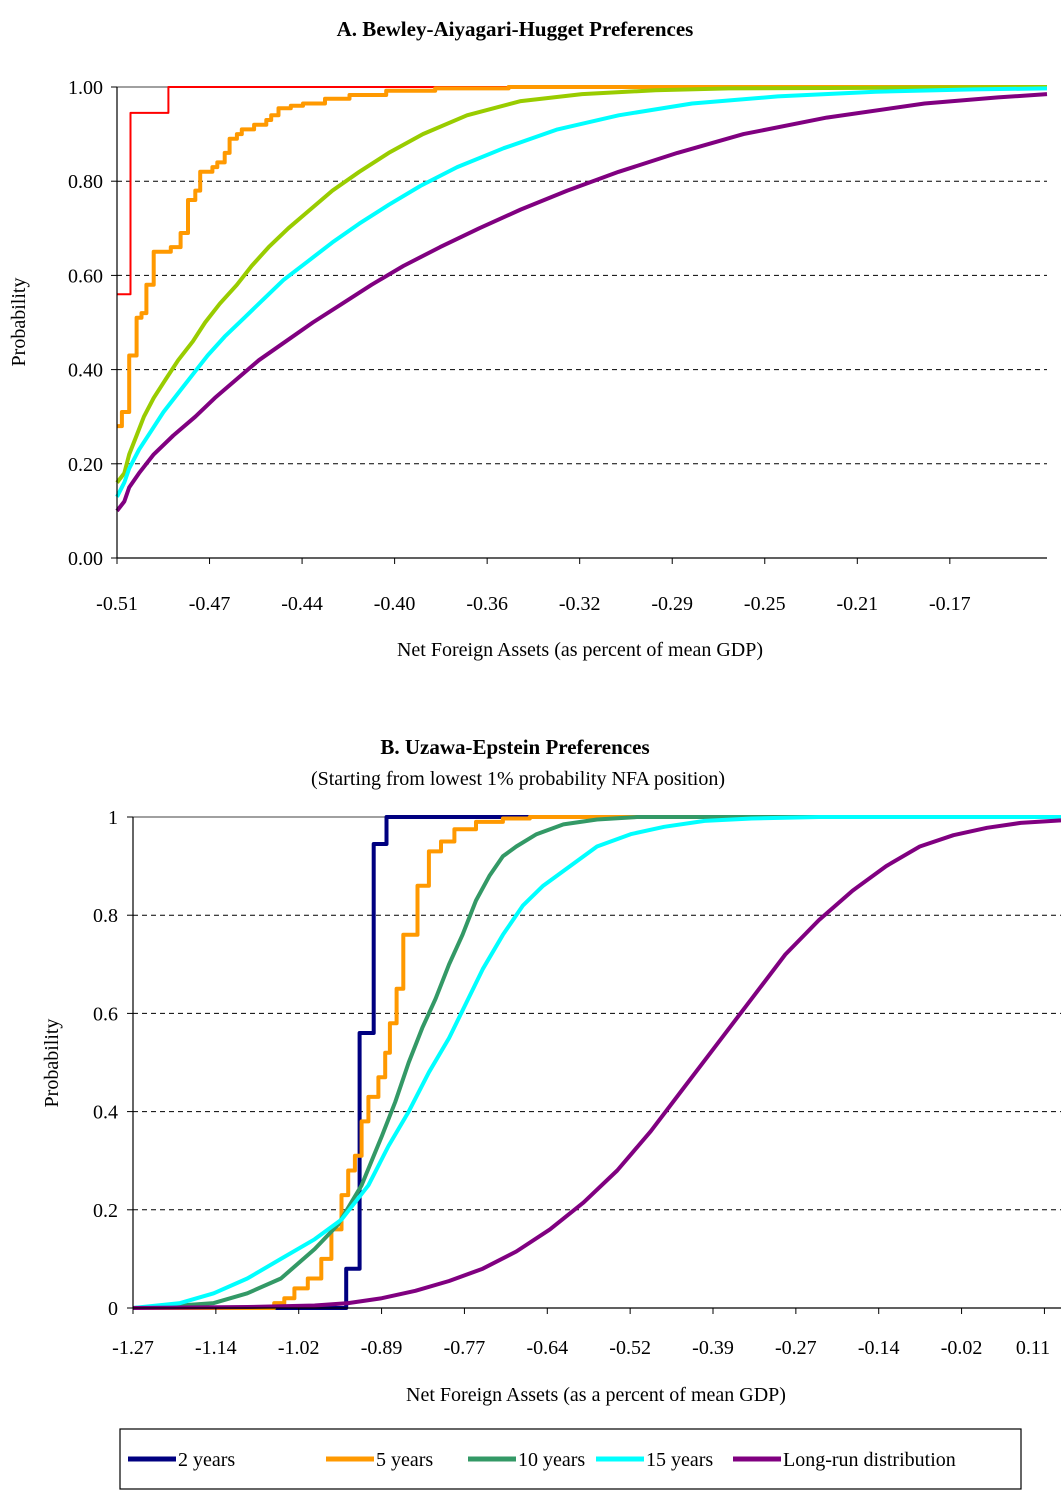 The width and height of the screenshot is (1061, 1504). I want to click on x-tick-label: -0.77, so click(465, 1348).